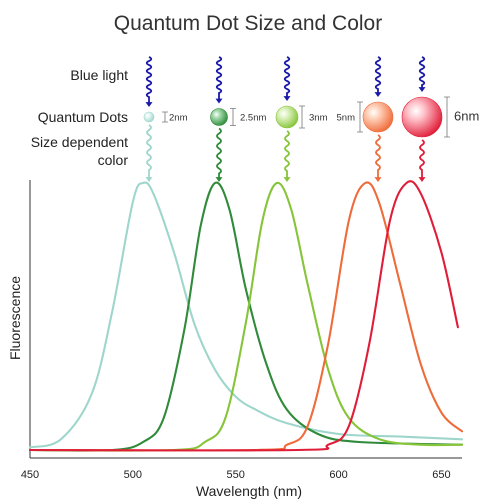 The image size is (500, 504). I want to click on dot-size-label: 2nm, so click(178, 118).